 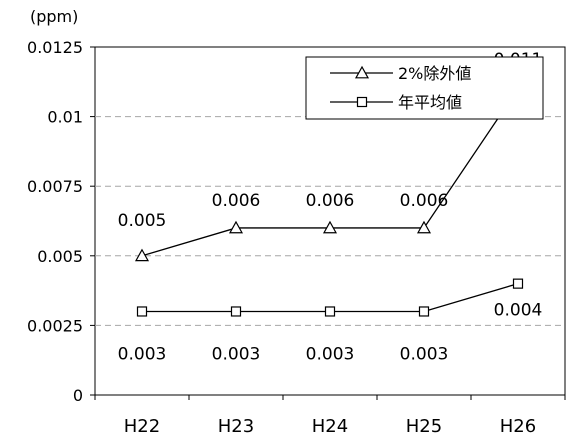 I want to click on y-axis-unit-label: (ppm), so click(x=54, y=16).